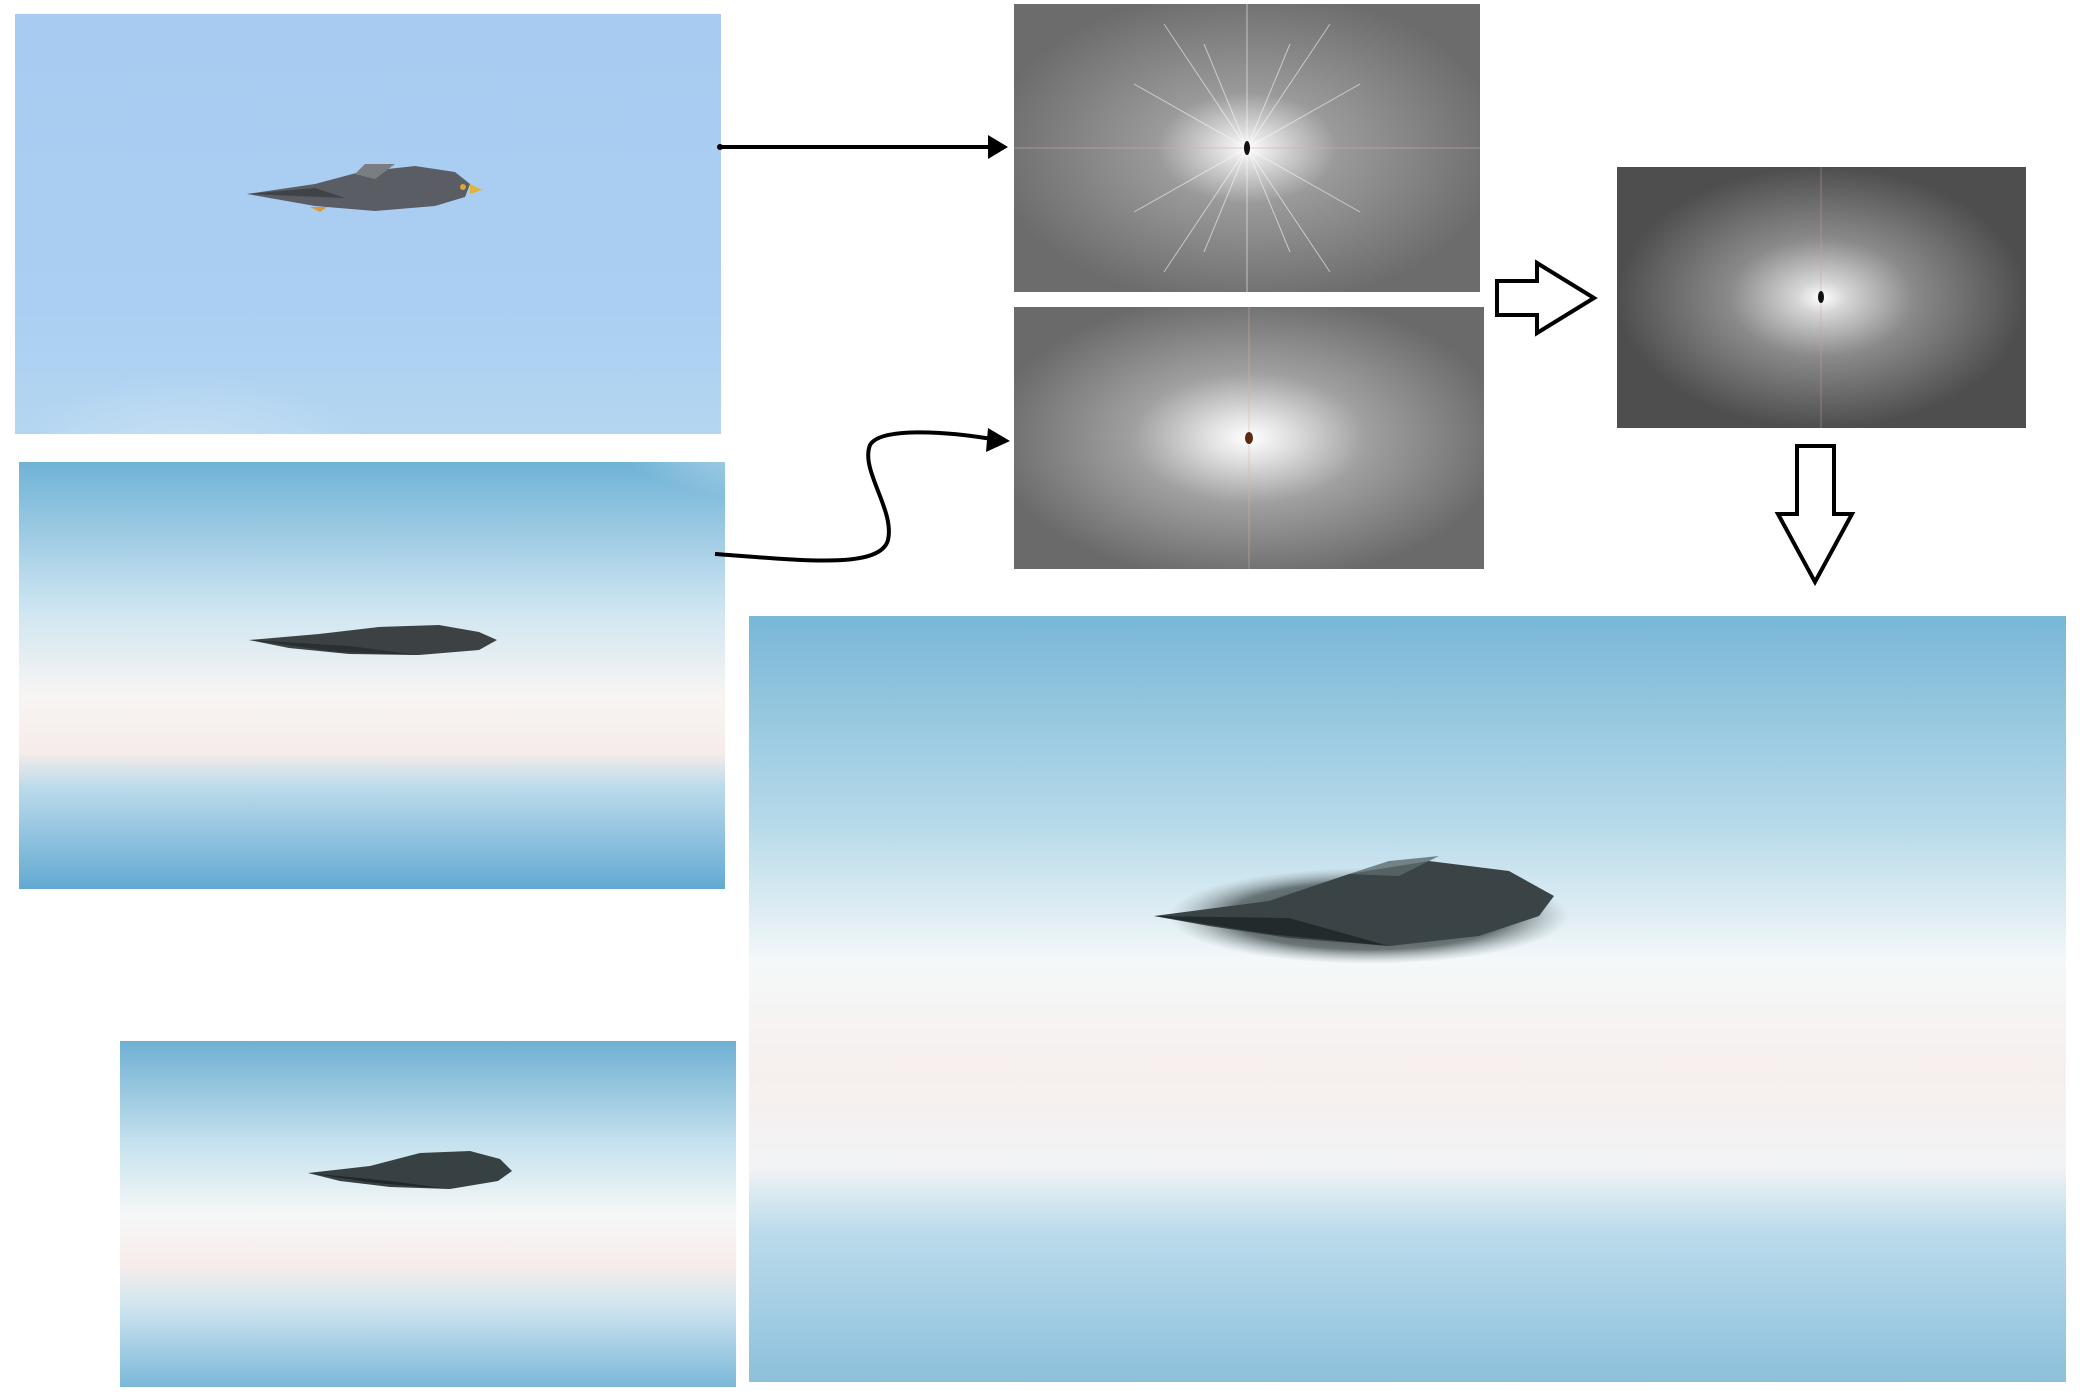  Describe the element at coordinates (364, 188) in the screenshot. I see `falcon-icon` at that location.